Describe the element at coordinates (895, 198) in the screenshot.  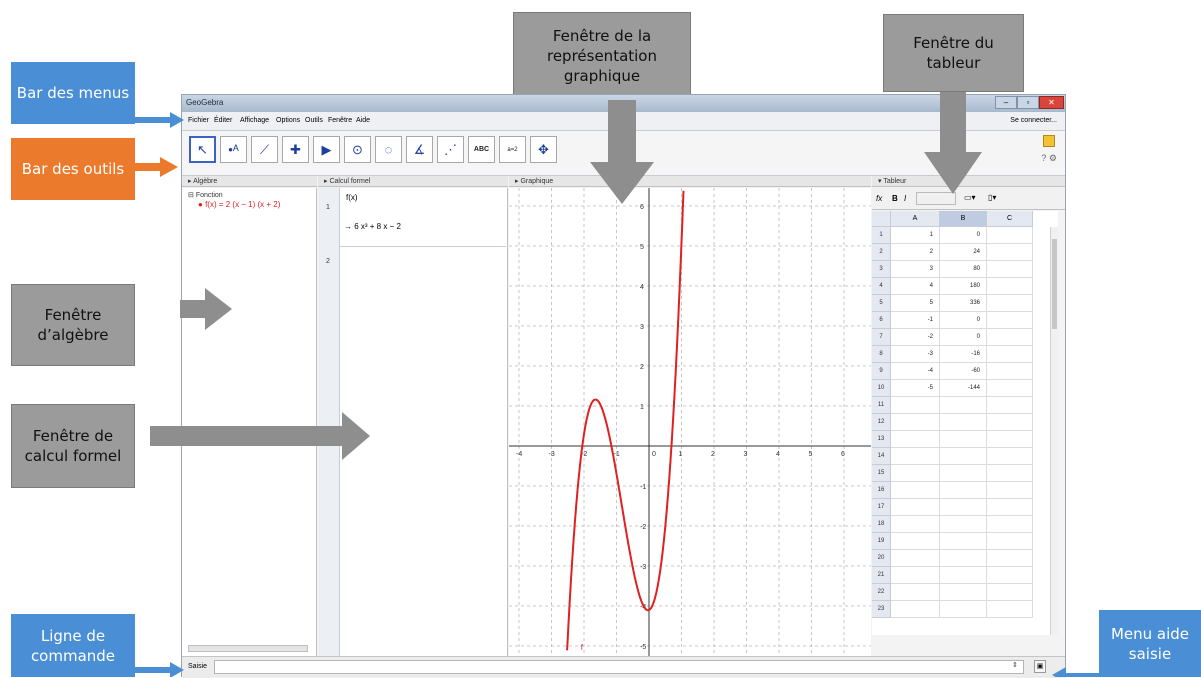
I see `bold-button: B` at that location.